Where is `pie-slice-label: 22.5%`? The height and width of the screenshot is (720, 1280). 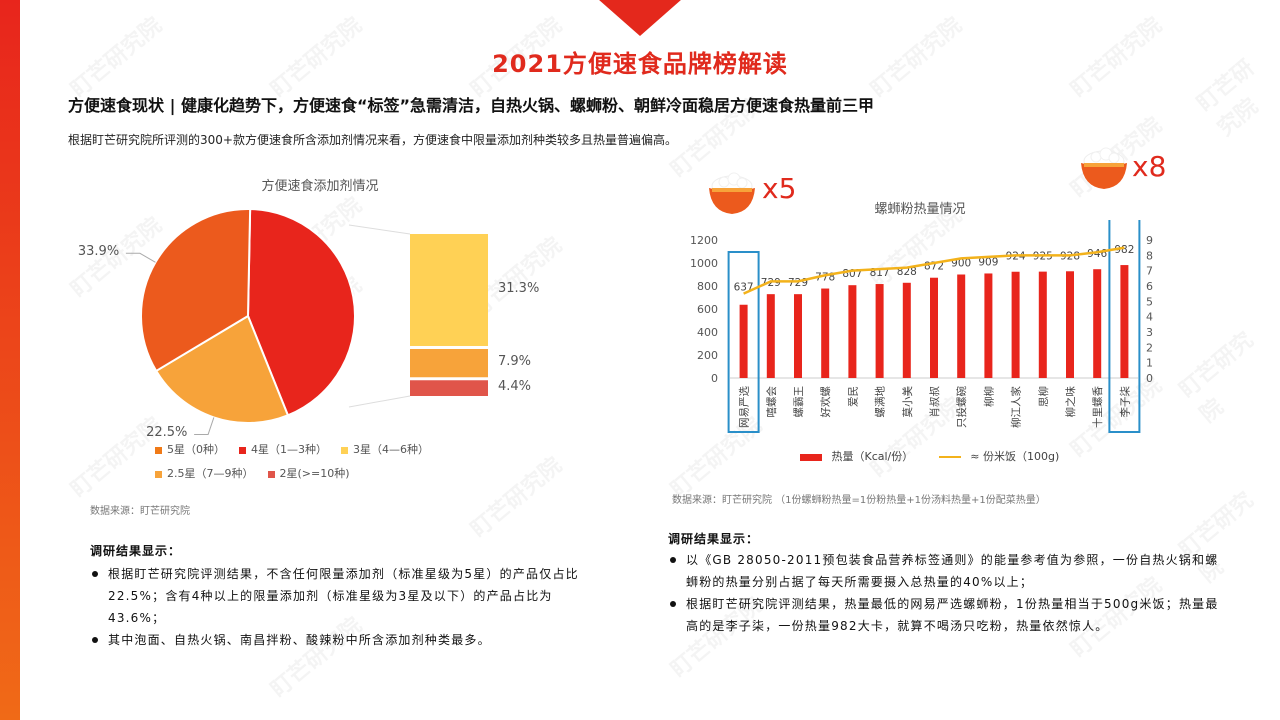
pie-slice-label: 22.5% is located at coordinates (167, 433).